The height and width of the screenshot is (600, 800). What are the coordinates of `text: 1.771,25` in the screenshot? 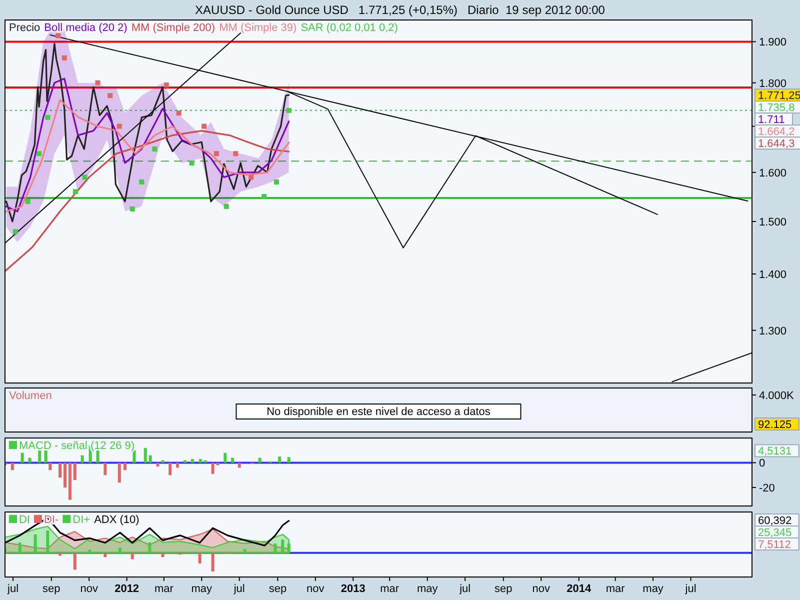 It's located at (779, 96).